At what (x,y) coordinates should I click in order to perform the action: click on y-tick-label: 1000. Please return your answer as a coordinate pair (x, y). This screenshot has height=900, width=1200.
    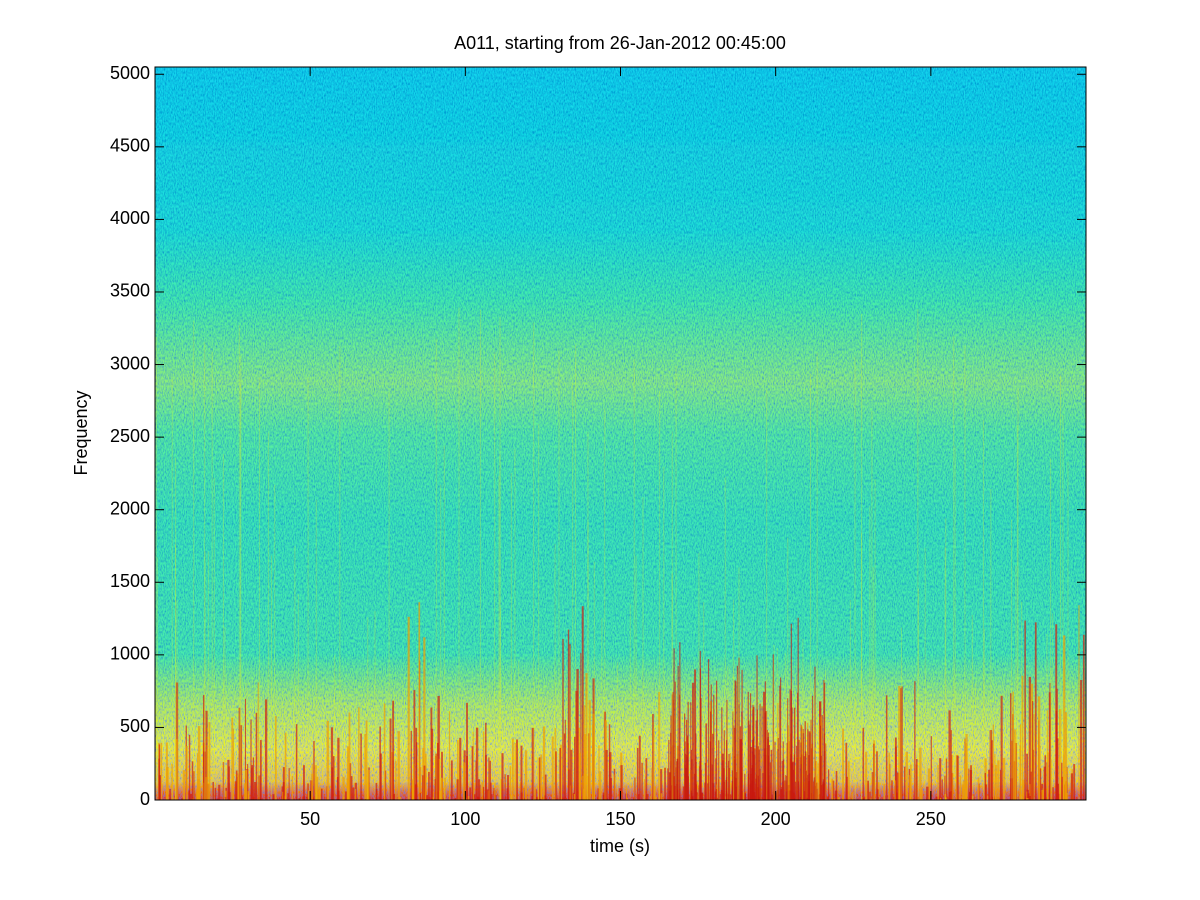
    Looking at the image, I should click on (130, 654).